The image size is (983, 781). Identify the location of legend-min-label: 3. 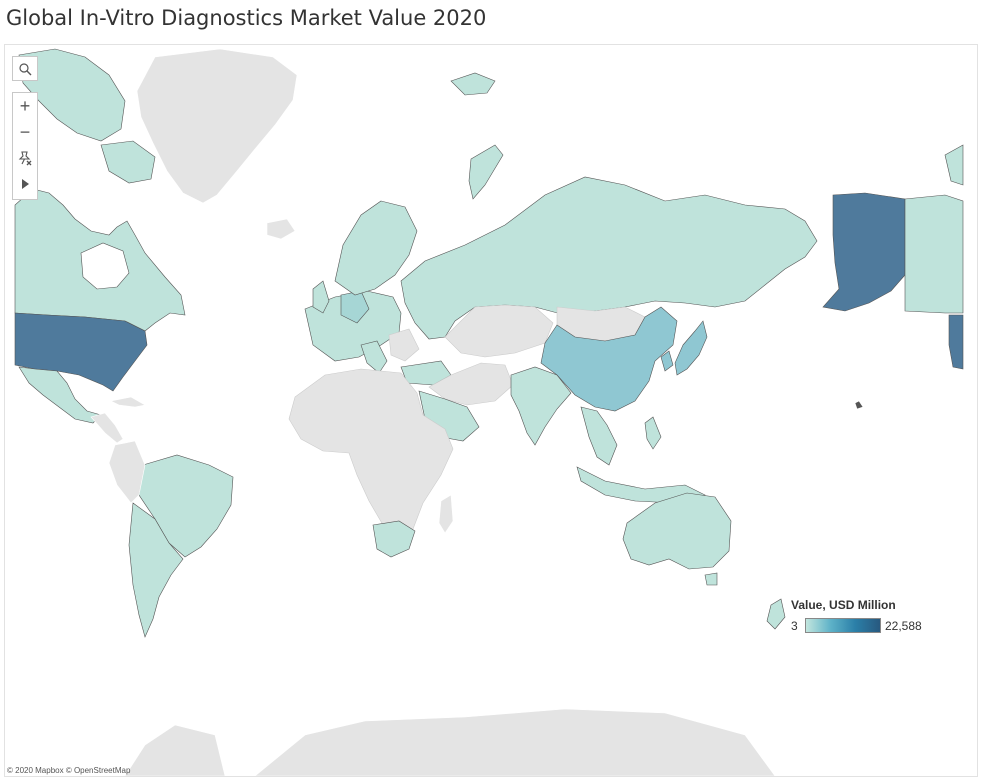
(794, 625).